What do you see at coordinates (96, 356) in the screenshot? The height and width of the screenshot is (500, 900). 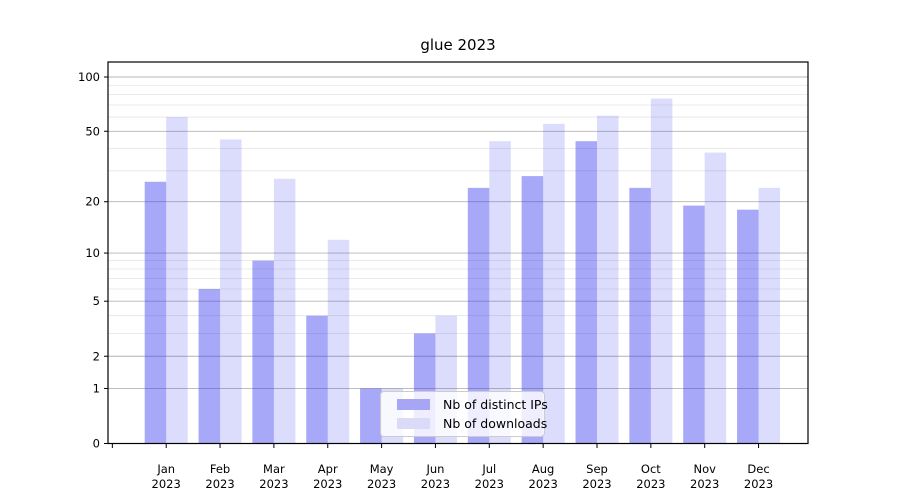 I see `y-tick-label: 2` at bounding box center [96, 356].